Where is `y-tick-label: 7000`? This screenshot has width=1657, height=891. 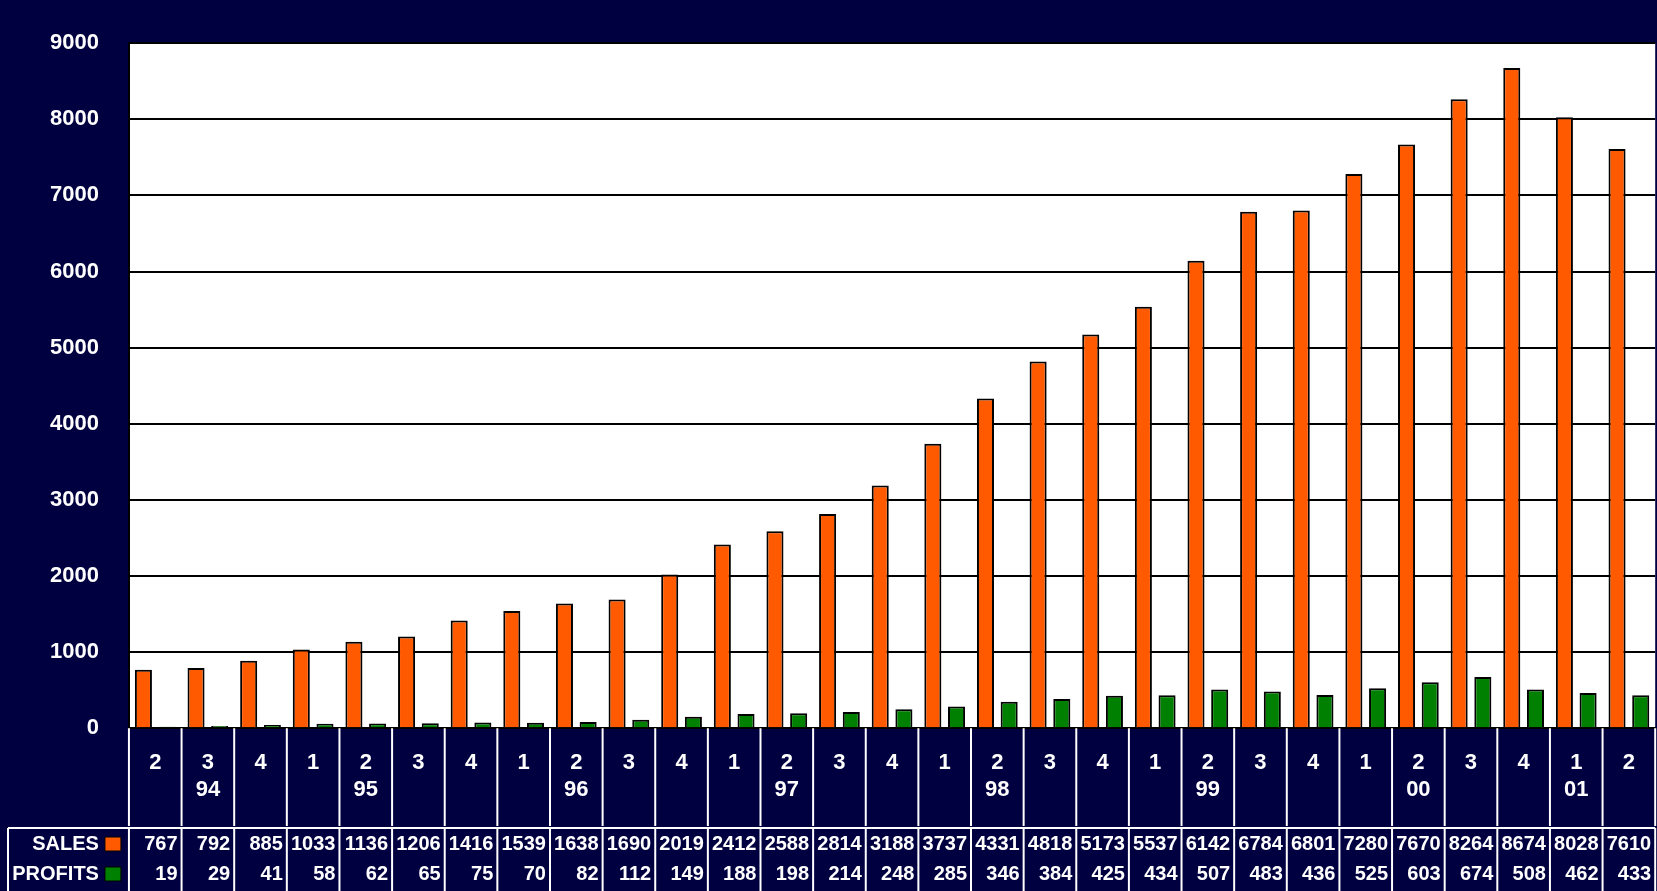
y-tick-label: 7000 is located at coordinates (74, 194).